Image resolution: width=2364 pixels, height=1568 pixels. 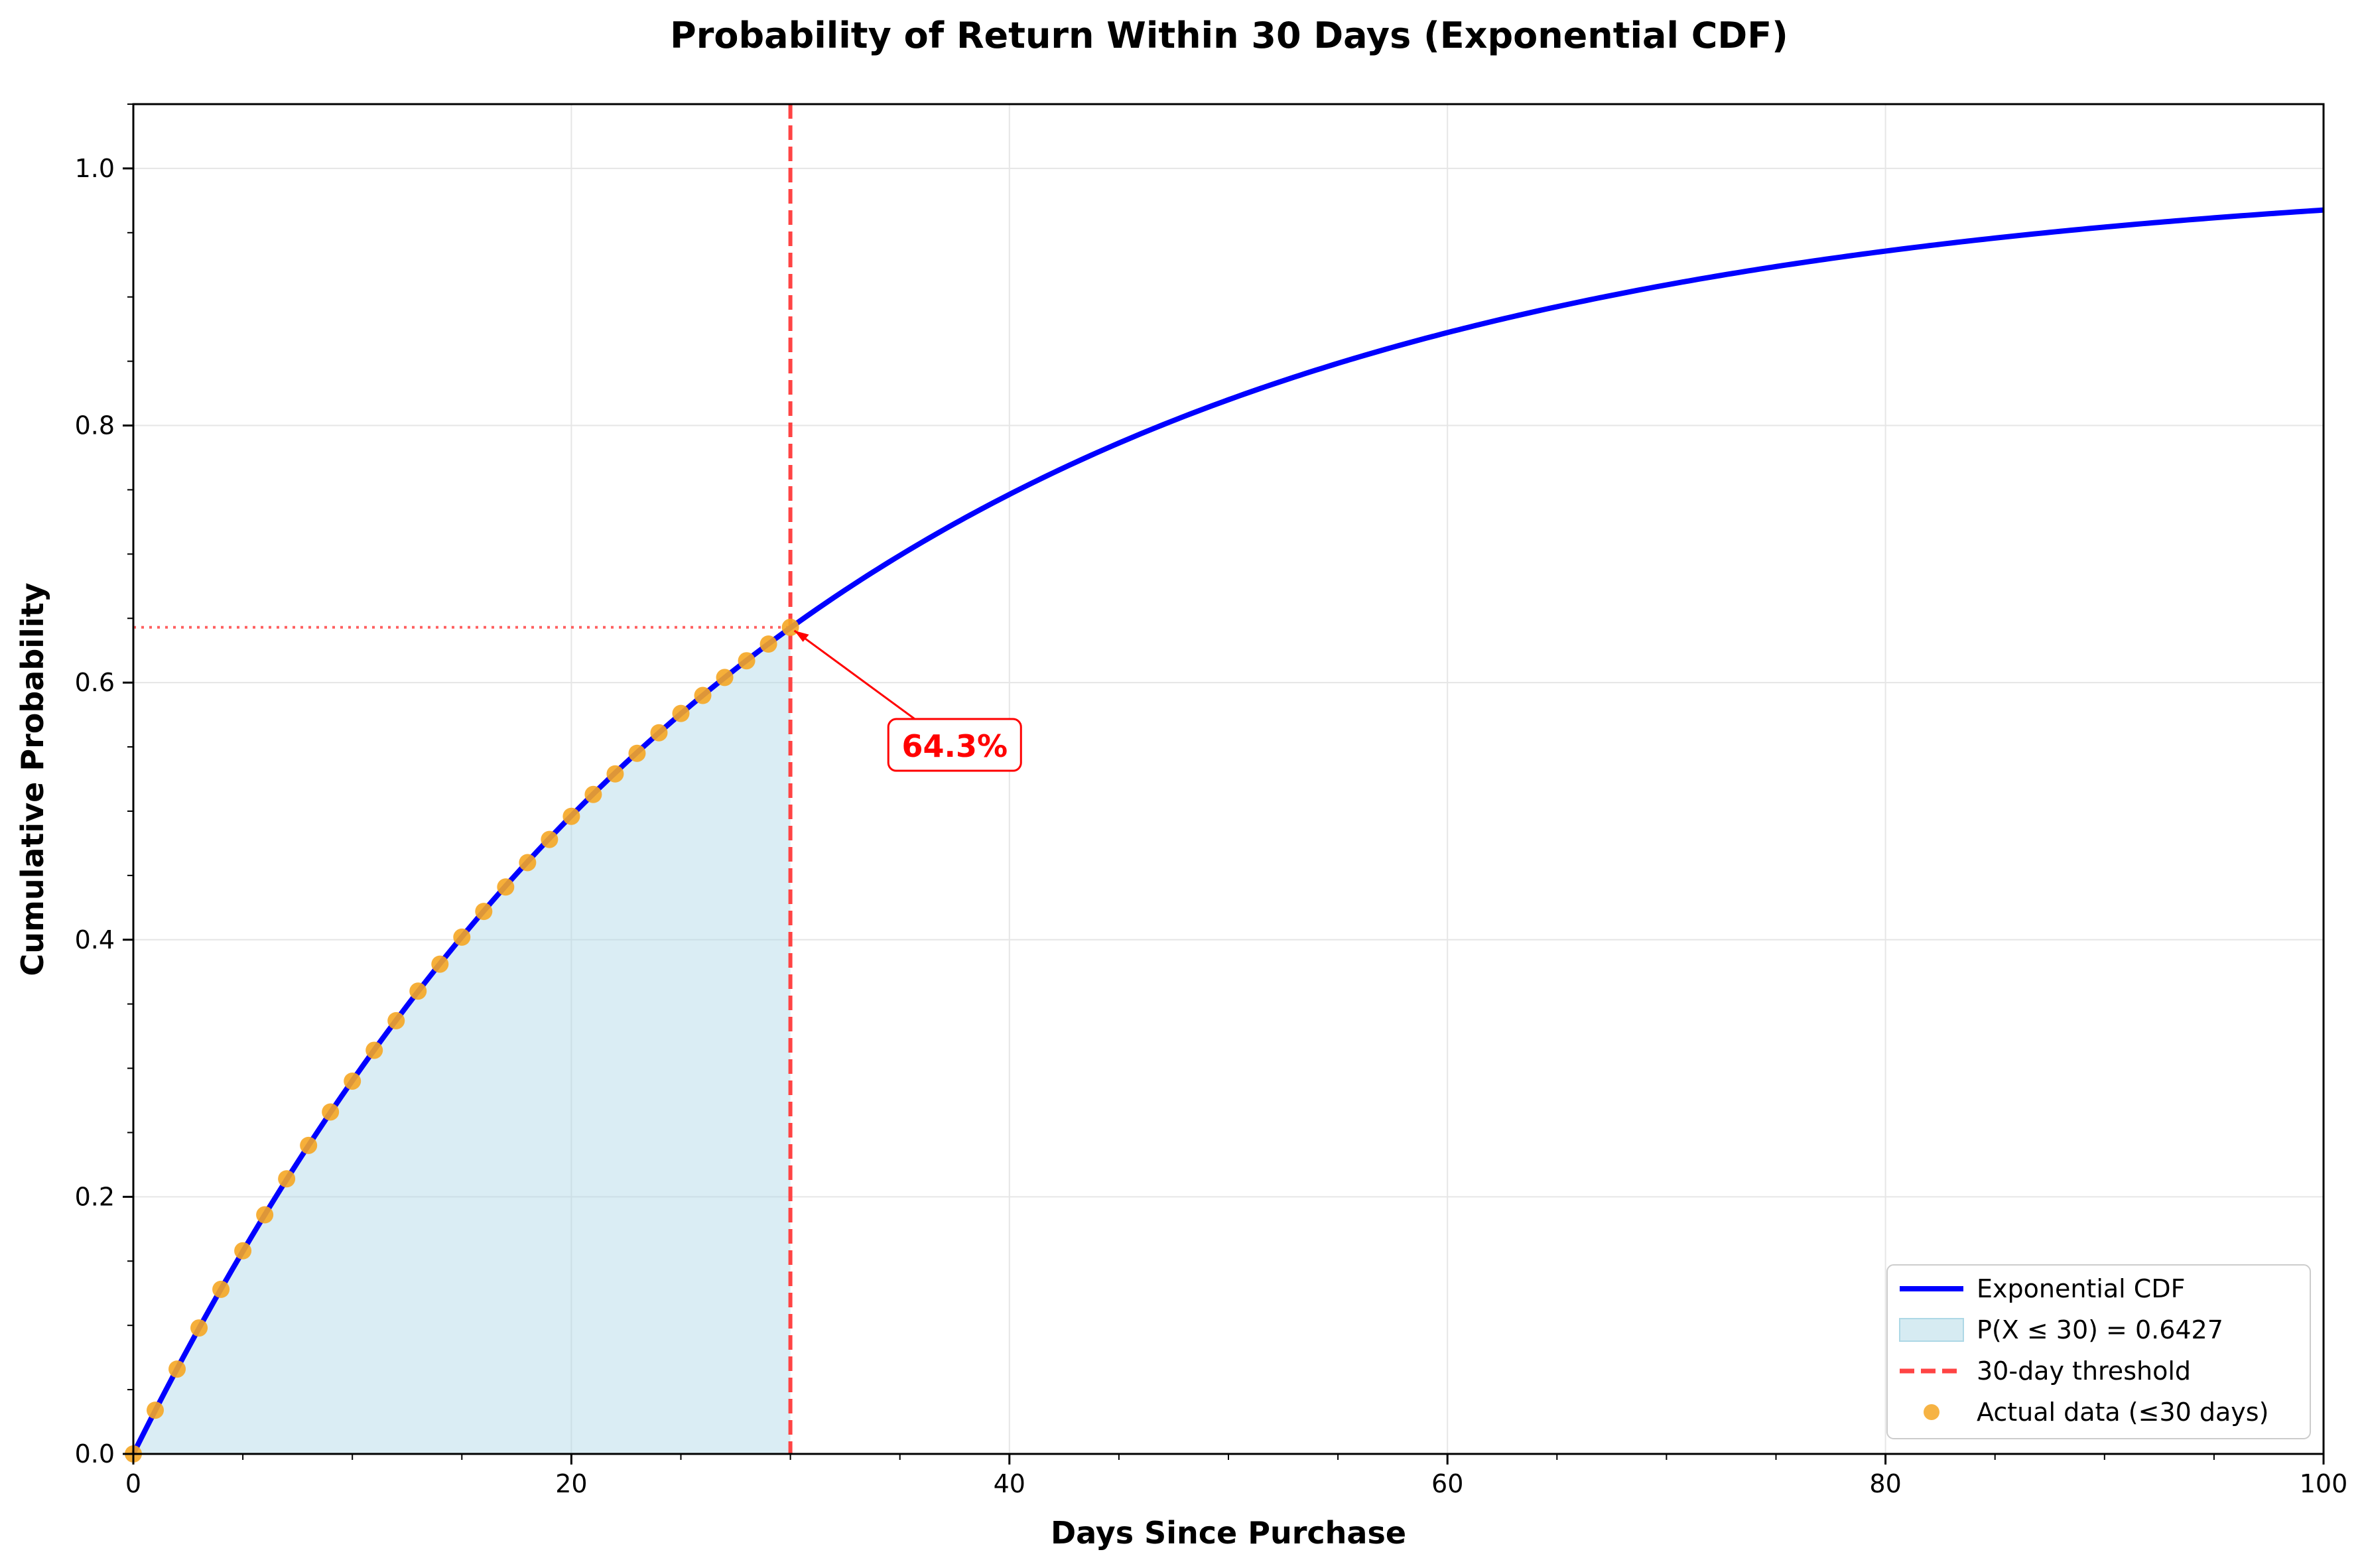 I want to click on annotation-arrow, so click(x=854, y=675).